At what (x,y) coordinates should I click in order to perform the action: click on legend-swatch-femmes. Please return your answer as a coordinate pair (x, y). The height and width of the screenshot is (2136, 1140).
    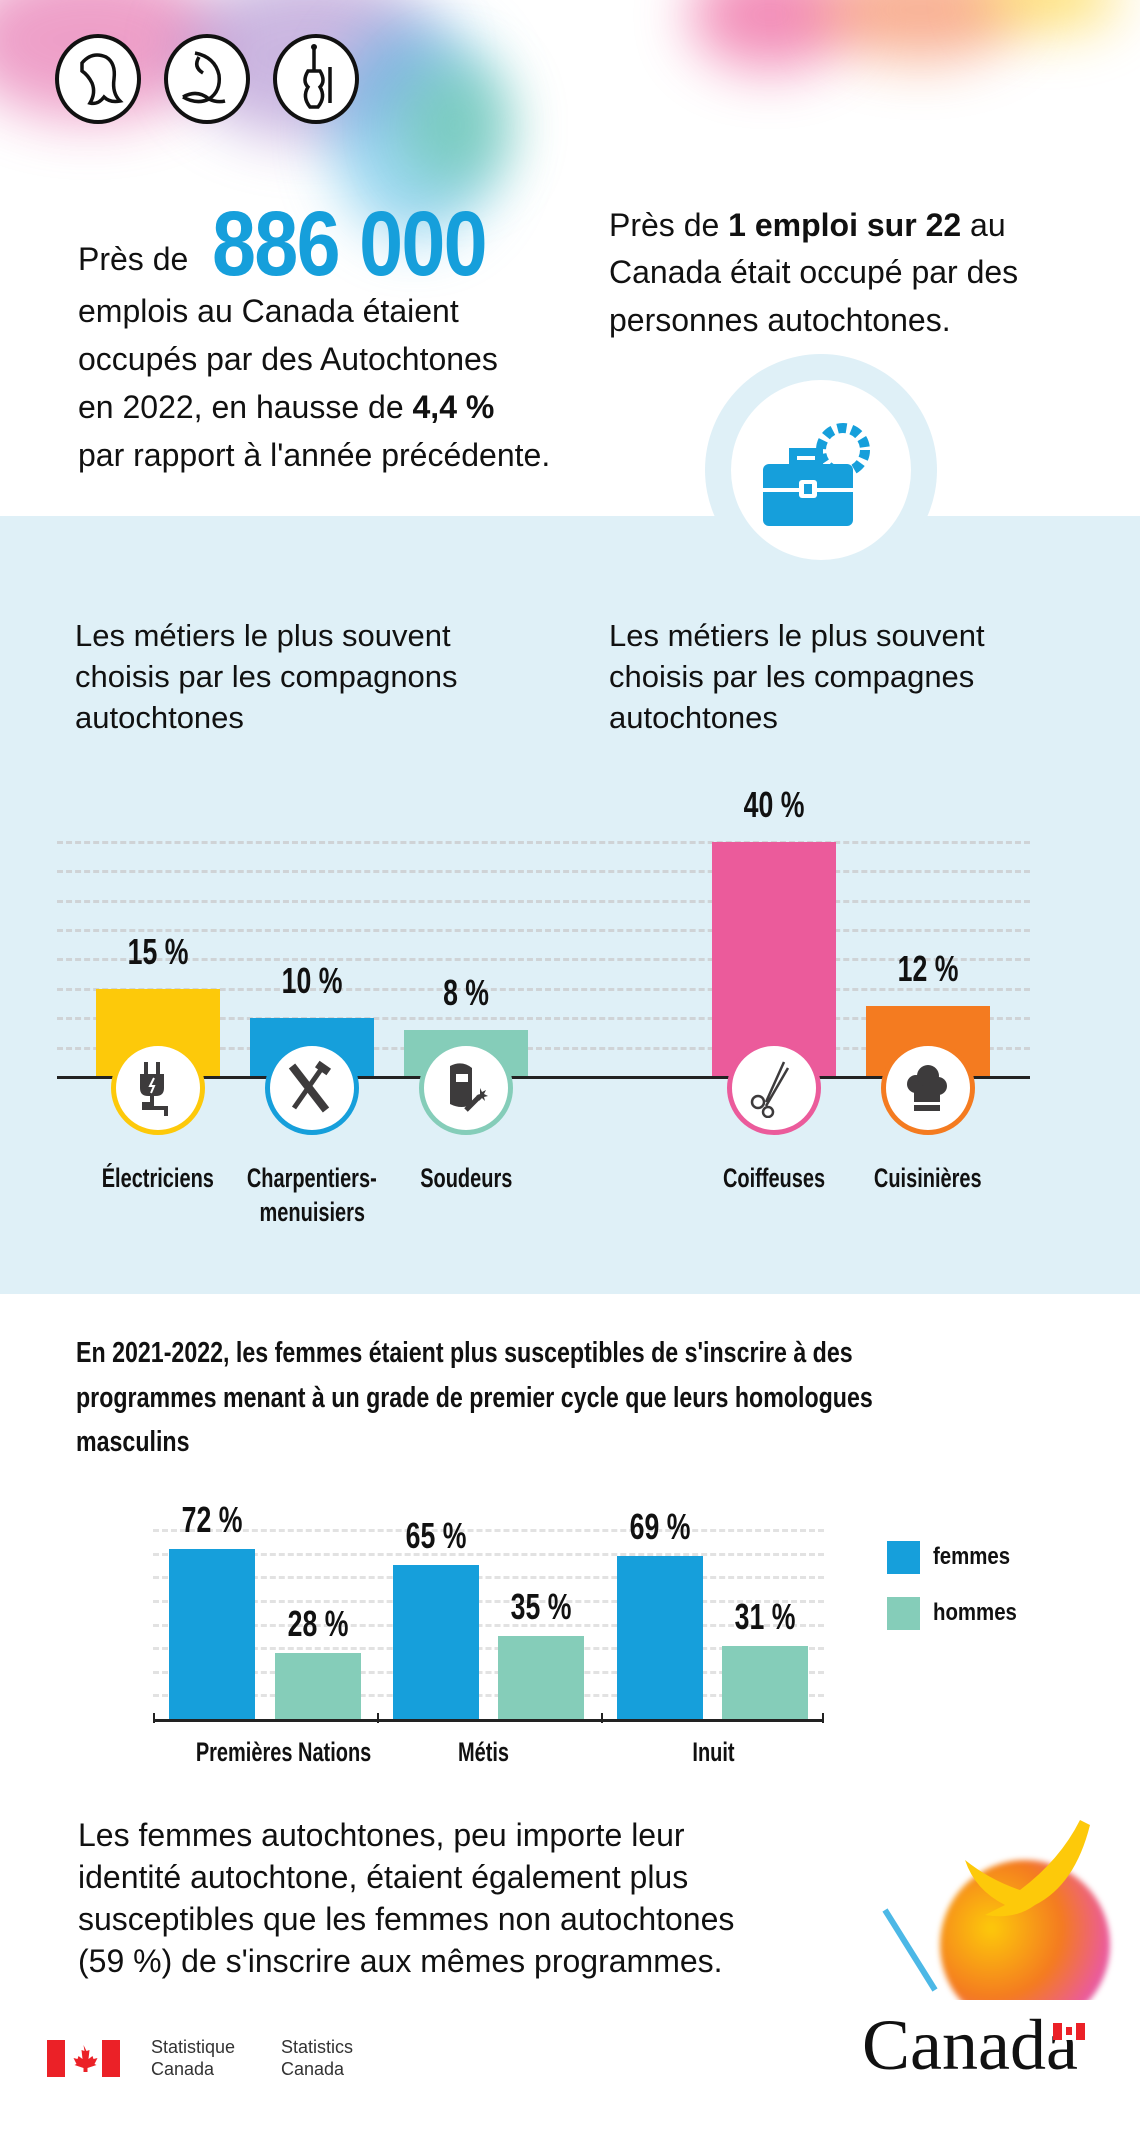
    Looking at the image, I should click on (903, 1557).